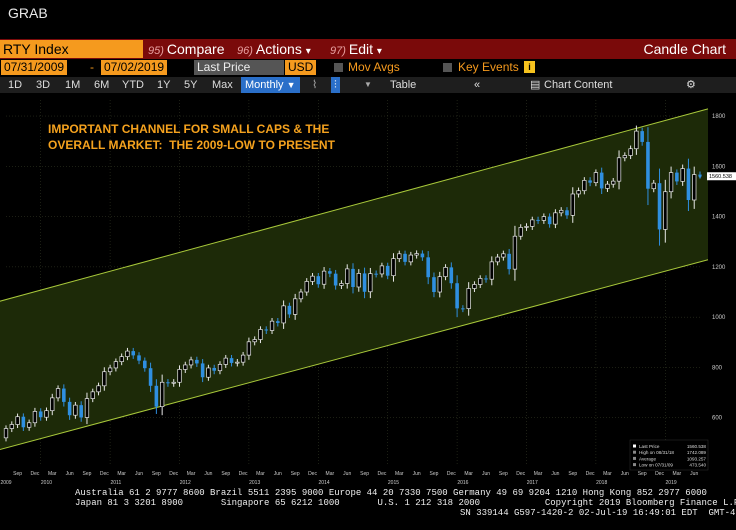 The image size is (736, 530). What do you see at coordinates (488, 67) in the screenshot?
I see `key-events-label: Key Events` at bounding box center [488, 67].